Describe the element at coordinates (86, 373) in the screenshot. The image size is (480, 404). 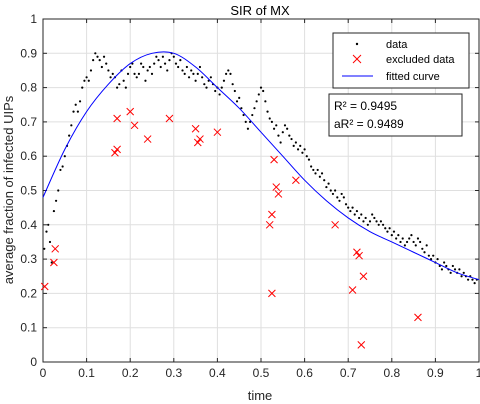
I see `x-tick-label: 0.1` at that location.